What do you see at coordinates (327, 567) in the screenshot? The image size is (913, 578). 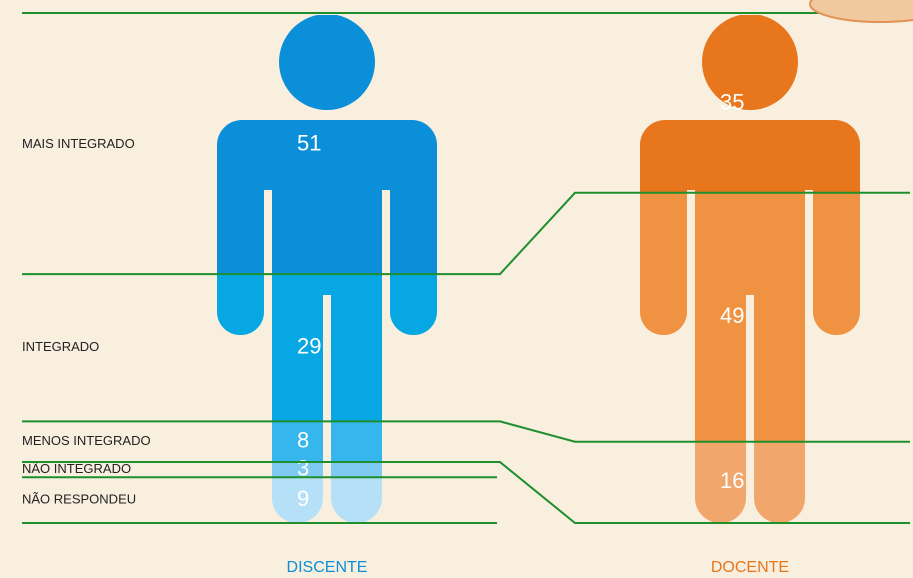 I see `series-label: DISCENTE` at bounding box center [327, 567].